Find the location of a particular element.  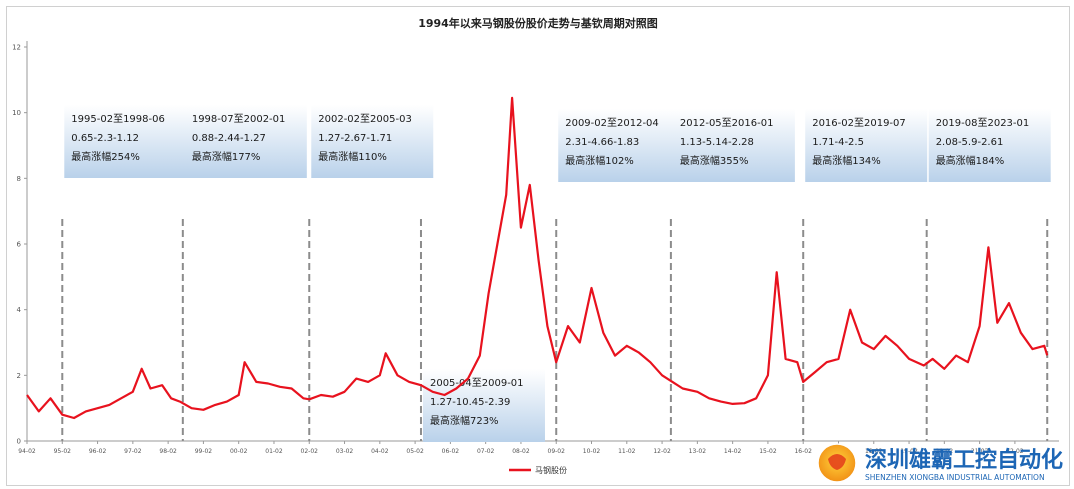

x-tick-label: 06-02 is located at coordinates (451, 451).